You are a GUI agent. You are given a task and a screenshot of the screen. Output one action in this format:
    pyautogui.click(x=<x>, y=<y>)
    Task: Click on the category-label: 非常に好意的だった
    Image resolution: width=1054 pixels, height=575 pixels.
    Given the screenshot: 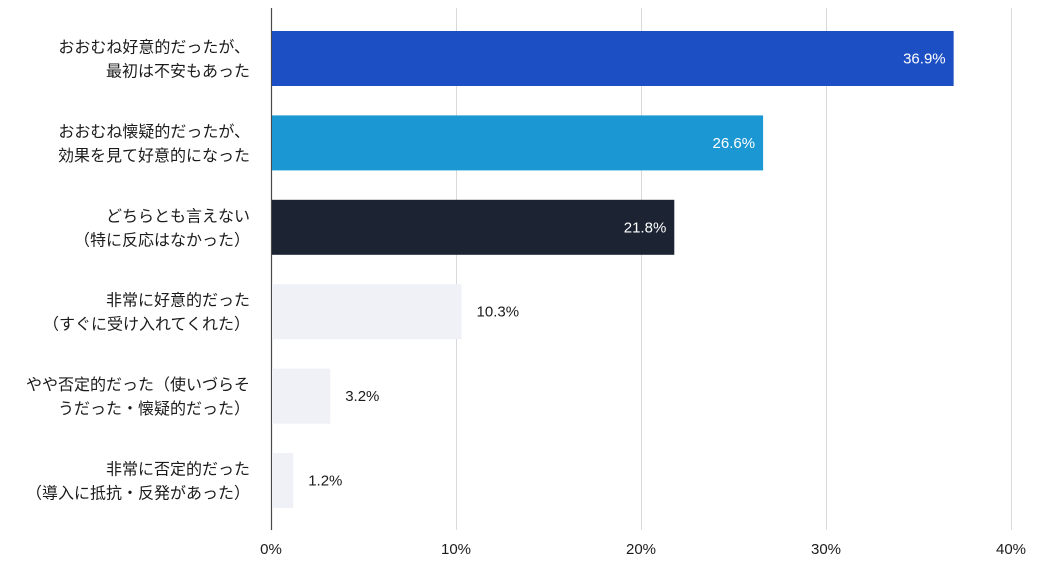 What is the action you would take?
    pyautogui.click(x=178, y=300)
    